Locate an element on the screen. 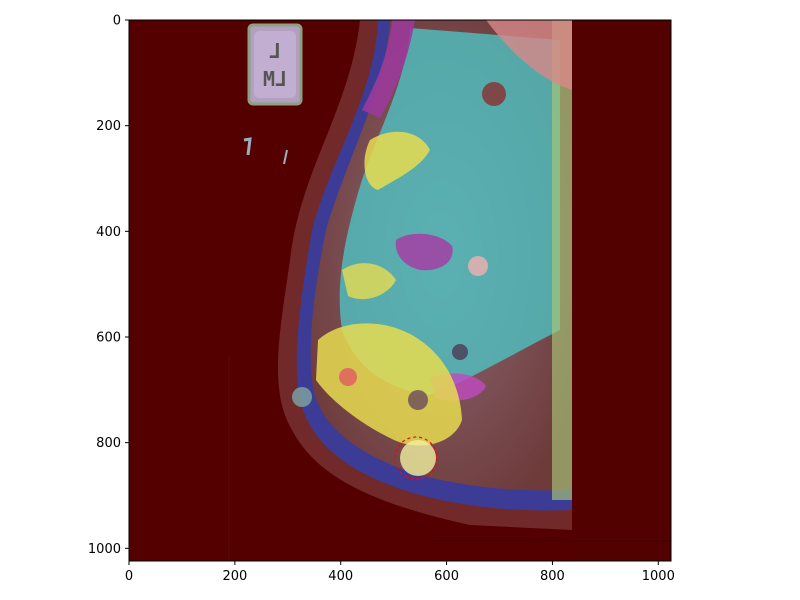 This screenshot has height=600, width=800. pink-top-region is located at coordinates (529, 55).